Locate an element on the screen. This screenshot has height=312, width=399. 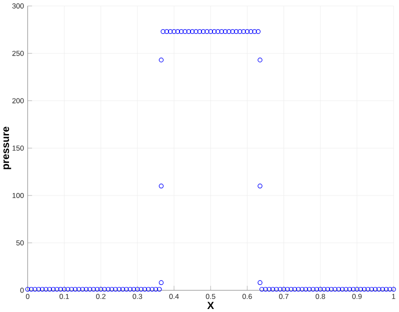
x-axis-title: X is located at coordinates (210, 305).